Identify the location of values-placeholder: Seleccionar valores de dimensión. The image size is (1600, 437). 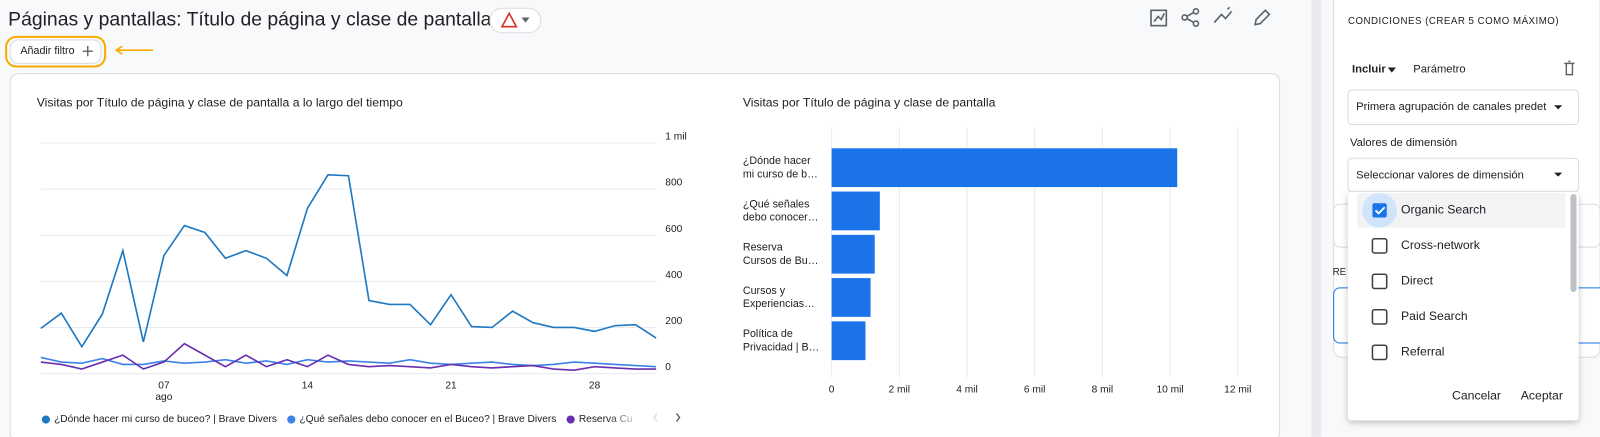
(1440, 176).